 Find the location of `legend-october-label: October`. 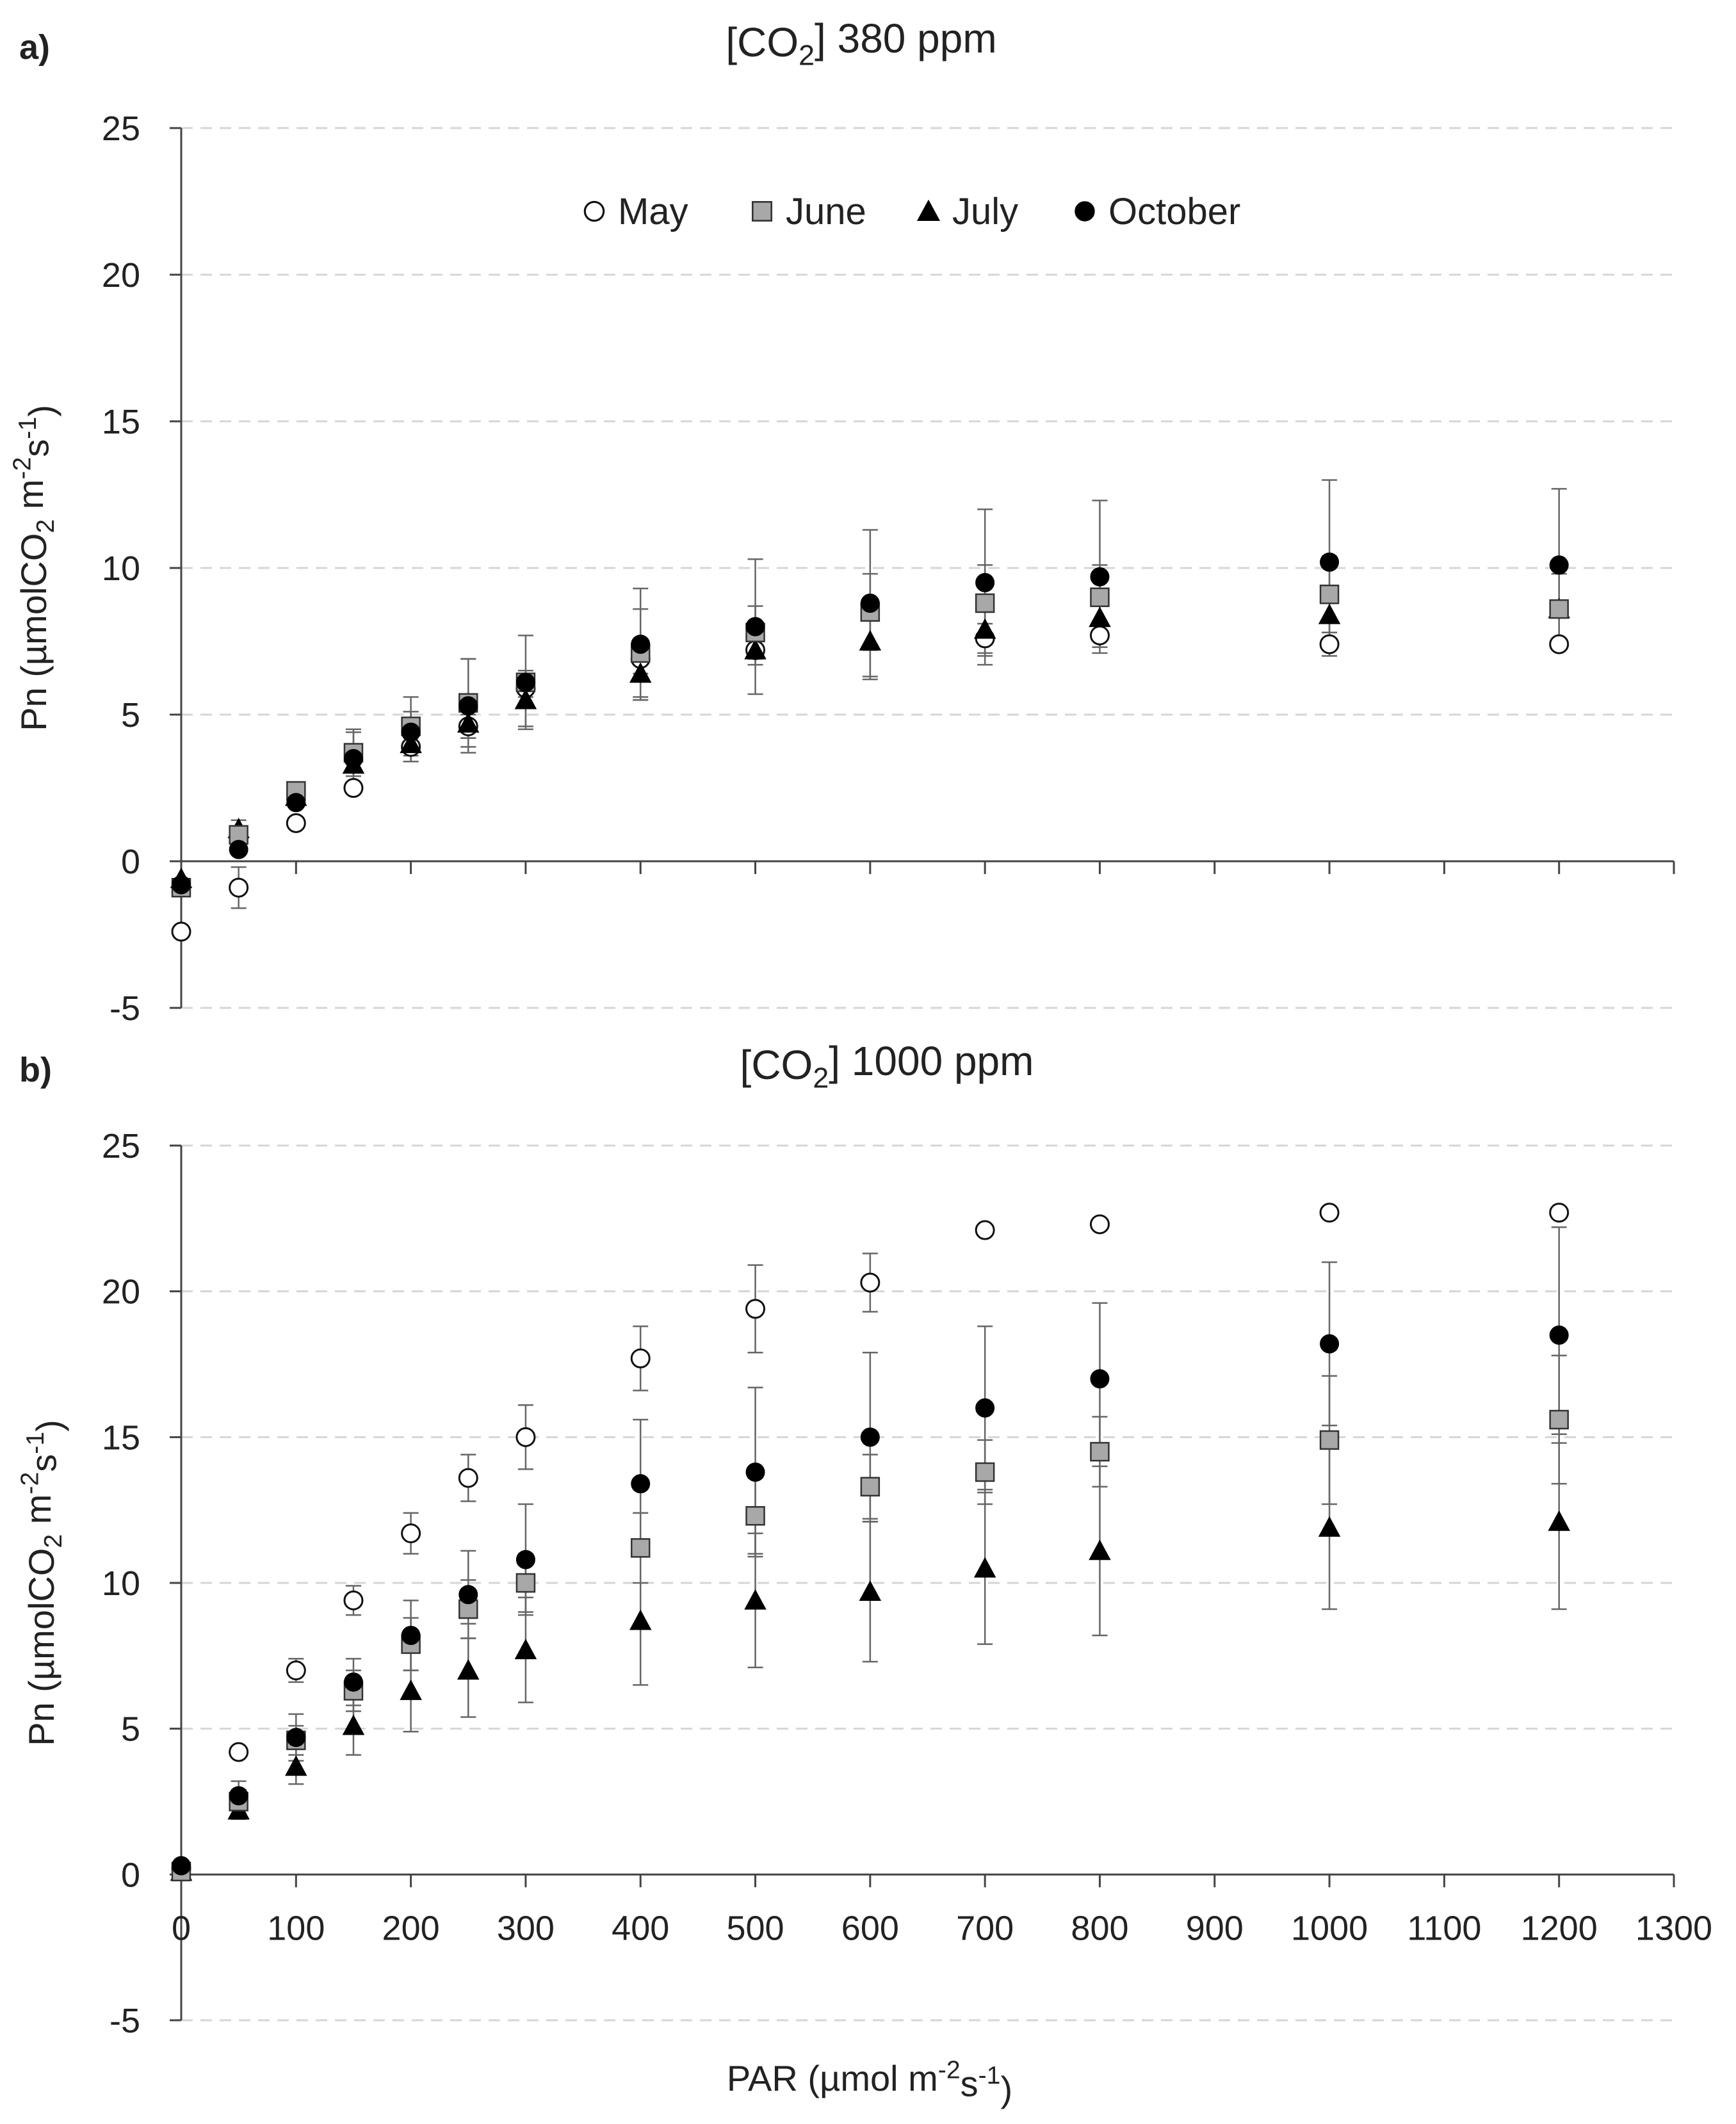

legend-october-label: October is located at coordinates (1174, 211).